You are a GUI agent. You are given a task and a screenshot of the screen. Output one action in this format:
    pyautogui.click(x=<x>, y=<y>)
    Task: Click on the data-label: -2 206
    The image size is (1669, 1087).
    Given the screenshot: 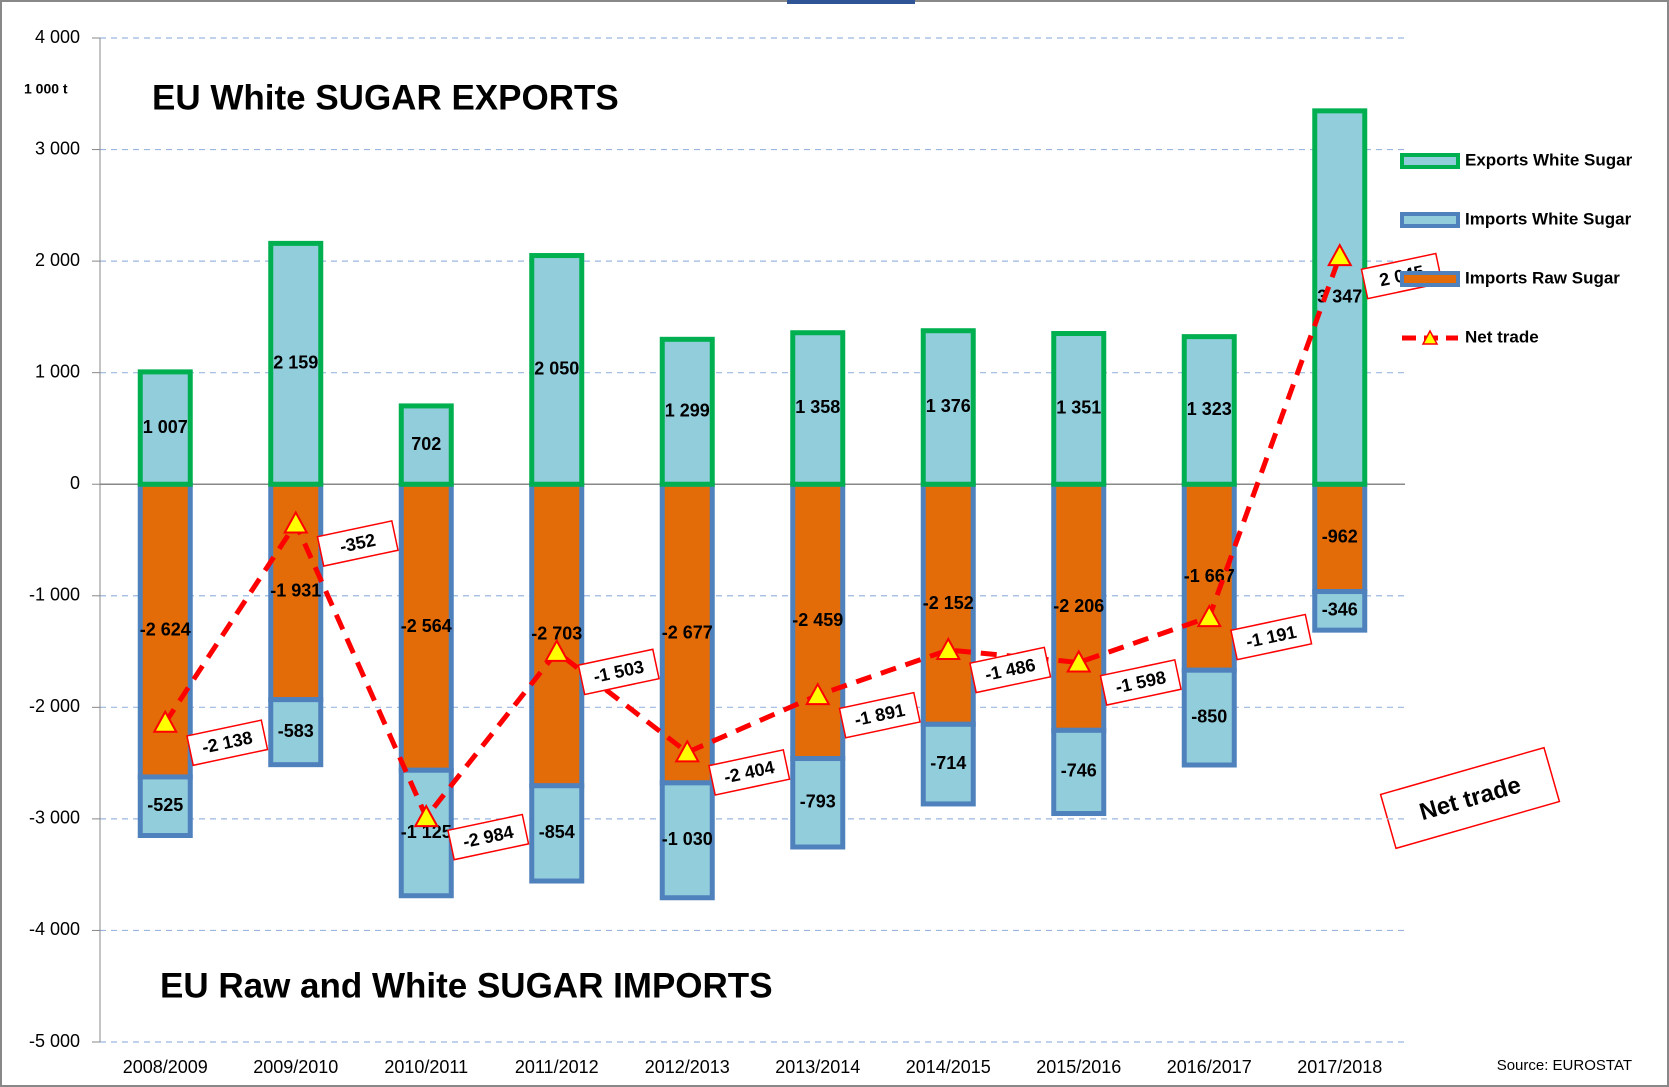 What is the action you would take?
    pyautogui.click(x=1078, y=606)
    